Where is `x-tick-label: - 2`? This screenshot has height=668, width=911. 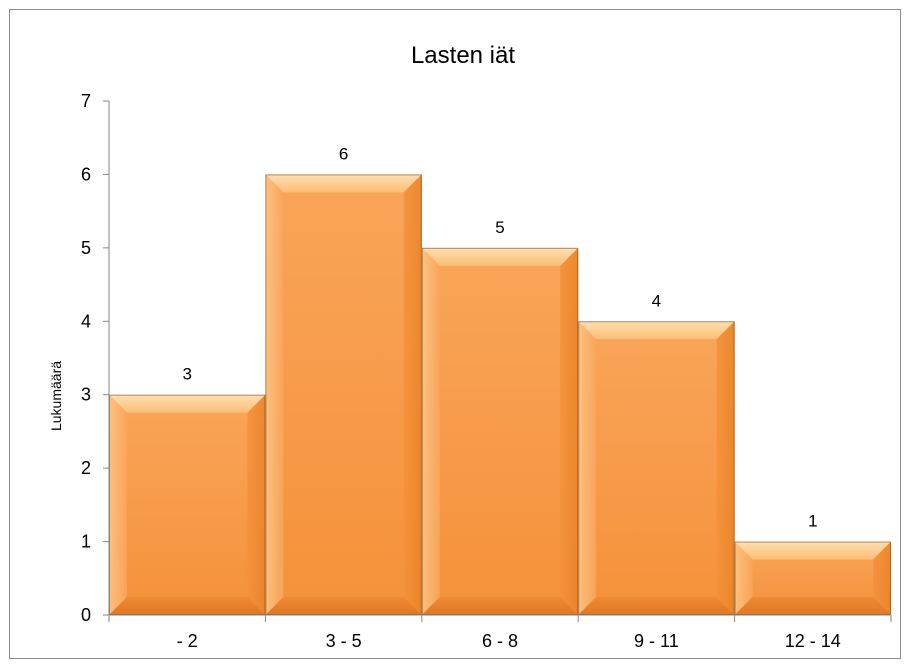 x-tick-label: - 2 is located at coordinates (187, 641).